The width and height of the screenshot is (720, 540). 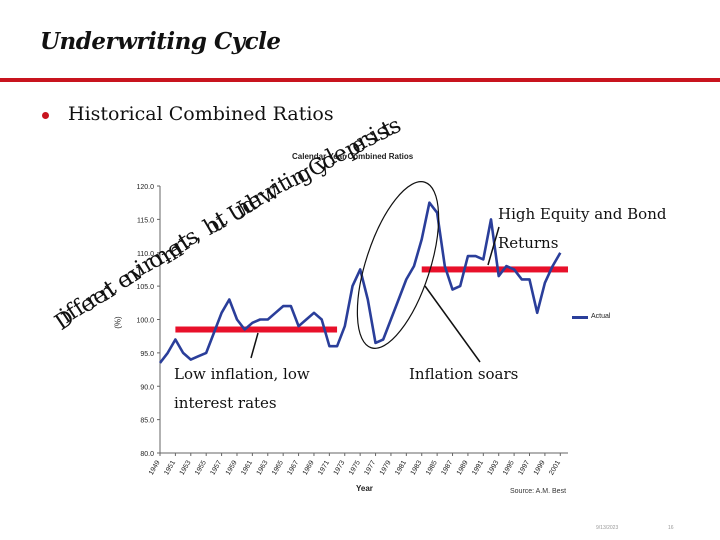 I want to click on annotation-overlay, so click(x=375, y=272).